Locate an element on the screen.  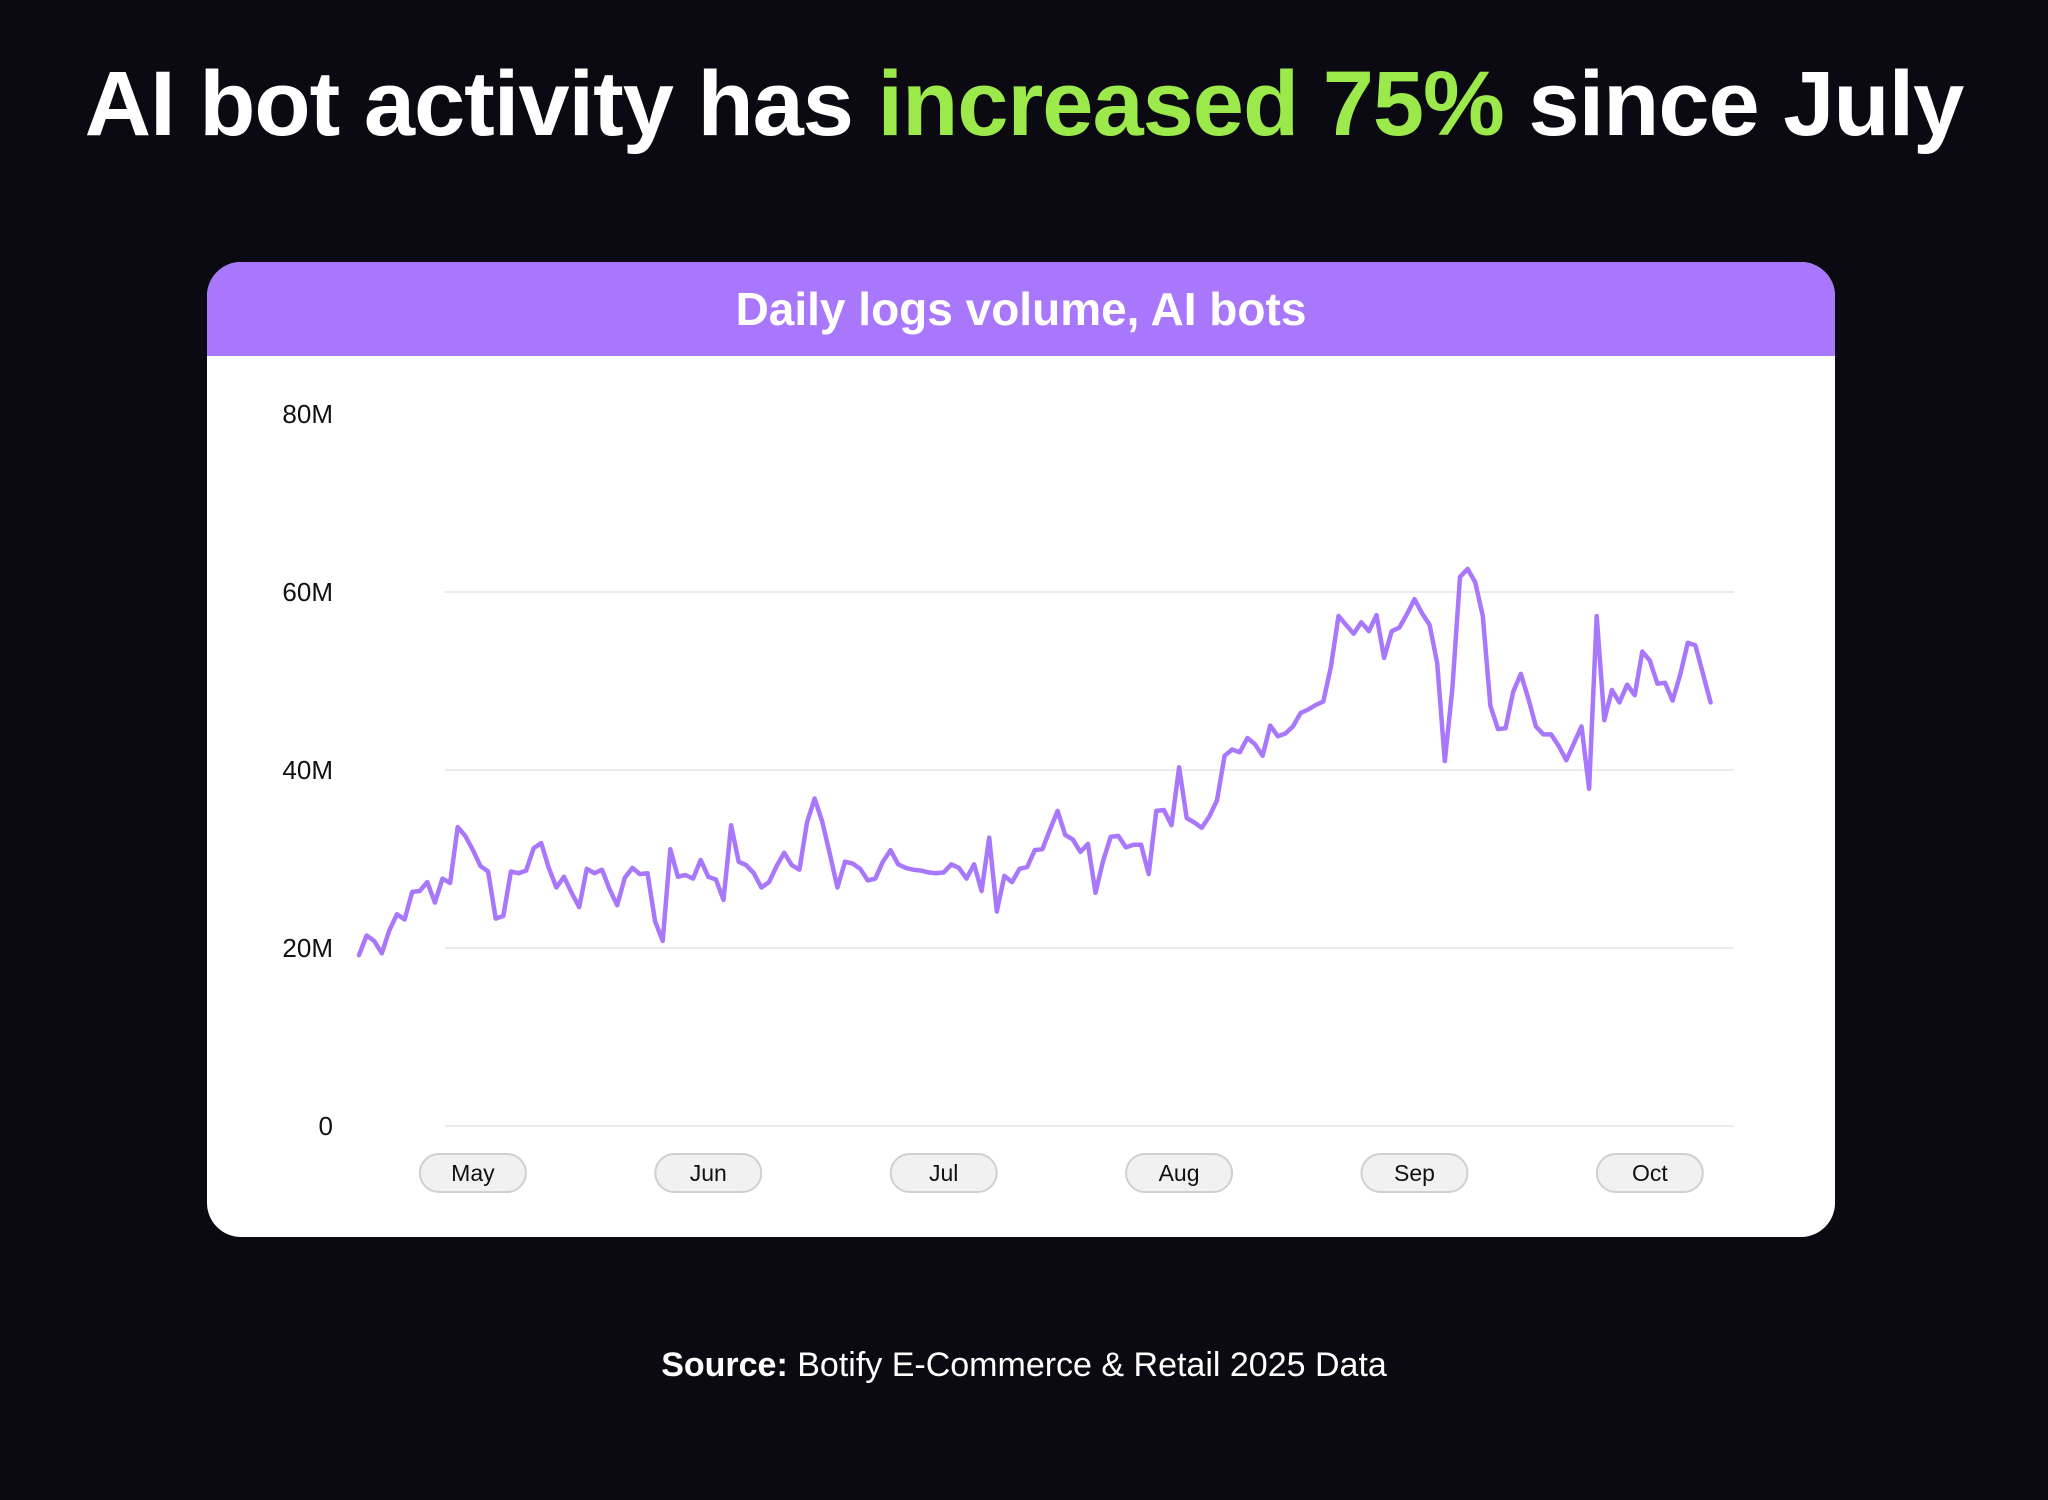
source-text: Botify E-Commerce & Retail 2025 Data is located at coordinates (1087, 1365).